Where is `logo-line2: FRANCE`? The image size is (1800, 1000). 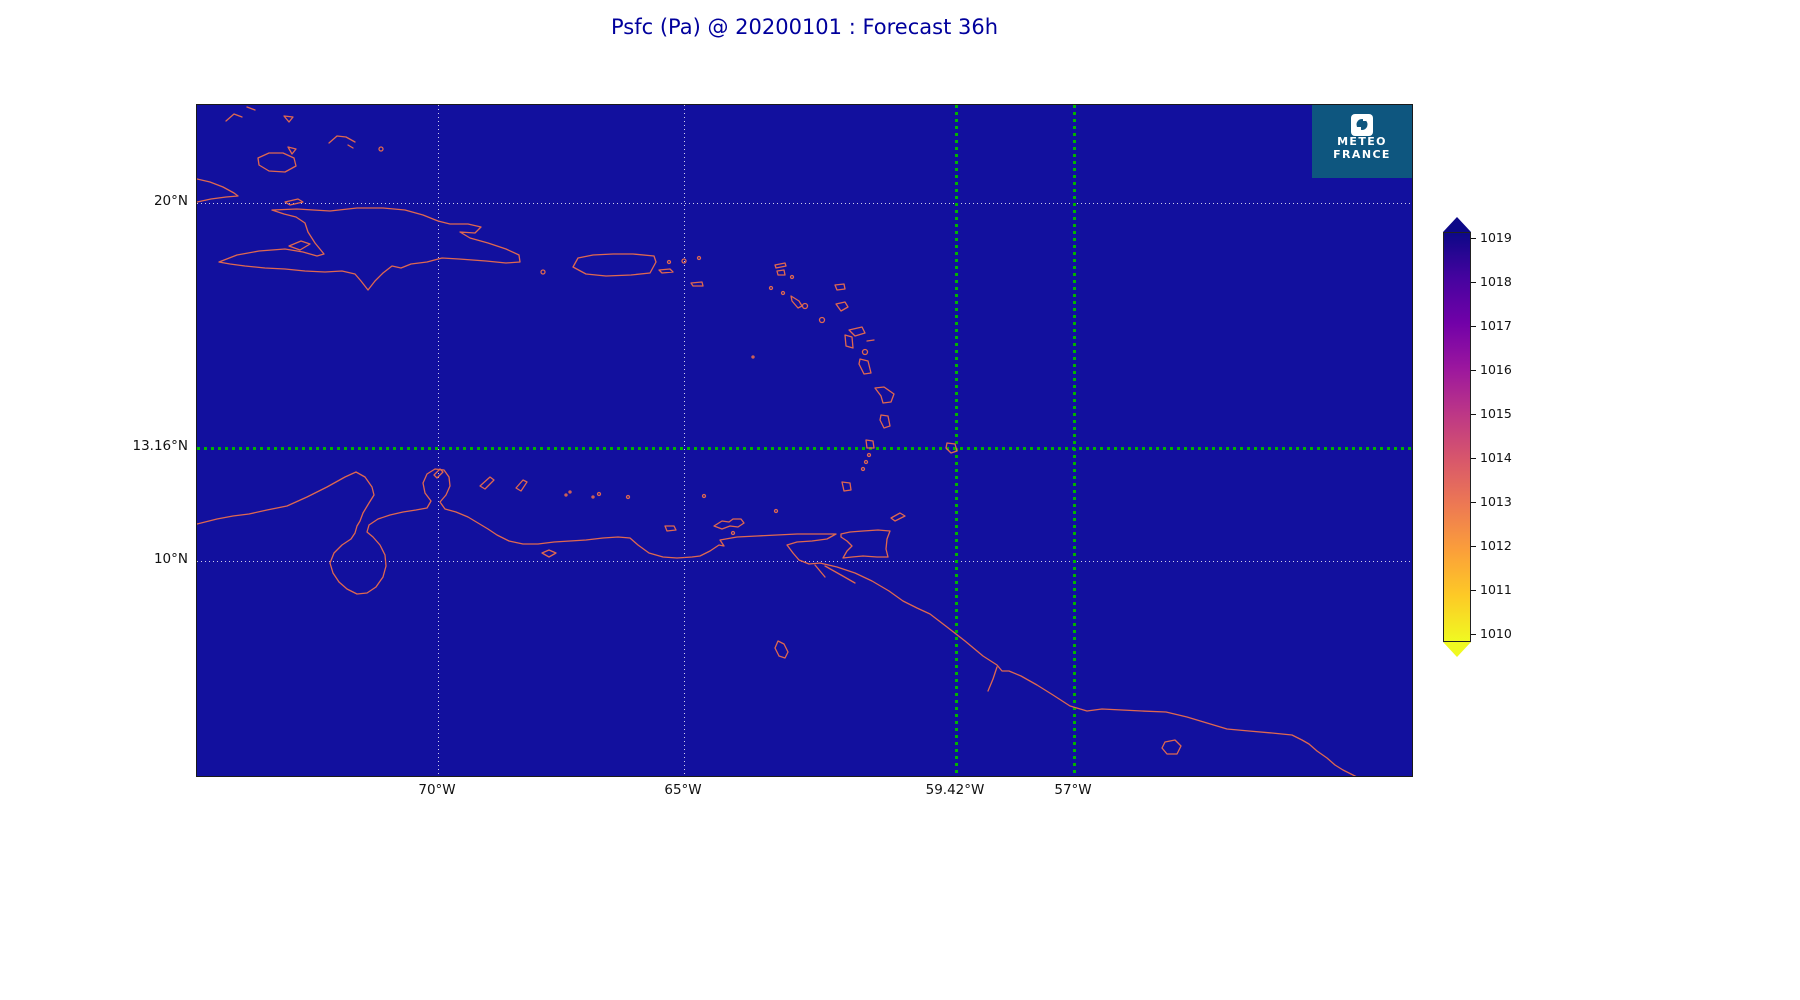
logo-line2: FRANCE is located at coordinates (1362, 154).